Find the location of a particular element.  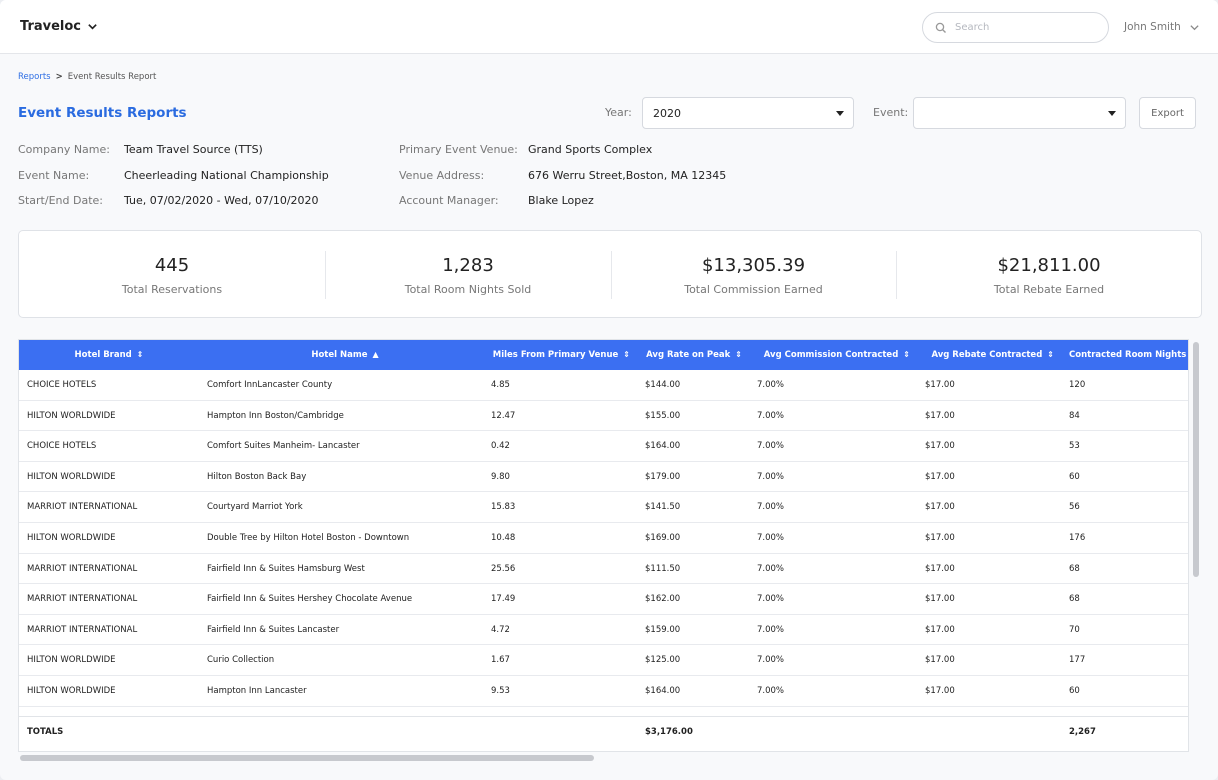

column-header: Hotel Brand ⇕ is located at coordinates (109, 355).